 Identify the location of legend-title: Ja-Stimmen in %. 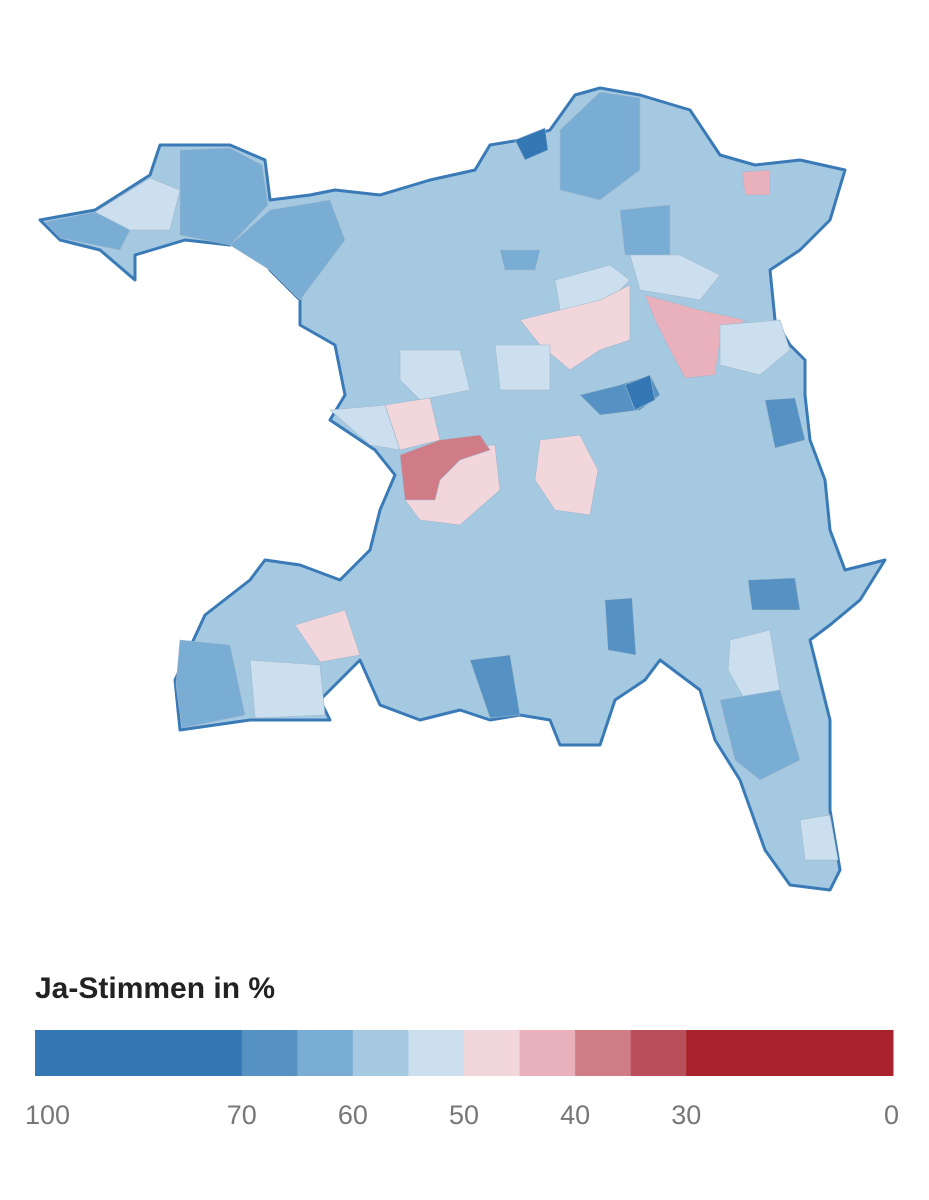
(155, 988).